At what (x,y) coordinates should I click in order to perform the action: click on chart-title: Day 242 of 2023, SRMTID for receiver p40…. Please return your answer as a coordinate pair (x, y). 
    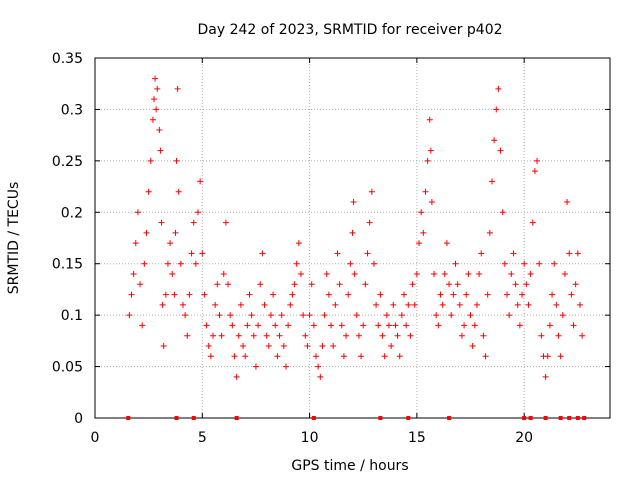
    Looking at the image, I should click on (349, 30).